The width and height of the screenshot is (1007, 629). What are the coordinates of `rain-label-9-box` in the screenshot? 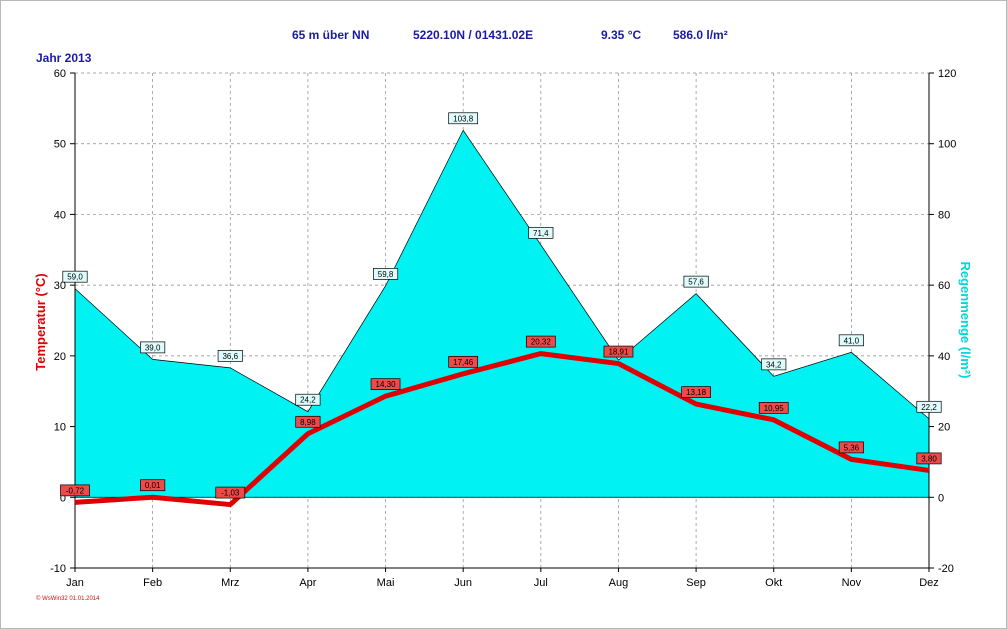 It's located at (774, 364).